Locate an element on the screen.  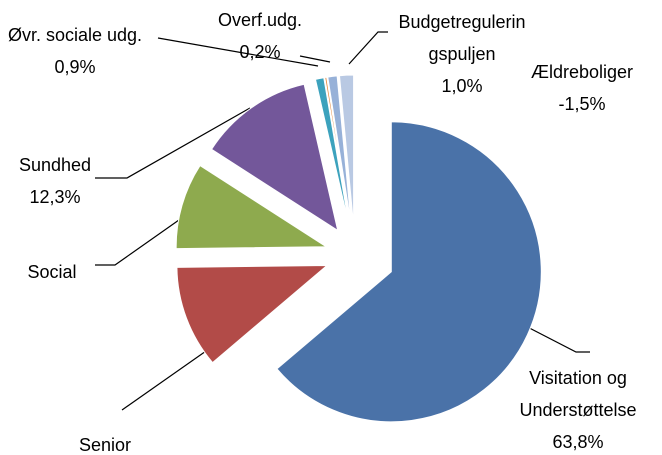
category-label: Ældreboliger is located at coordinates (582, 72).